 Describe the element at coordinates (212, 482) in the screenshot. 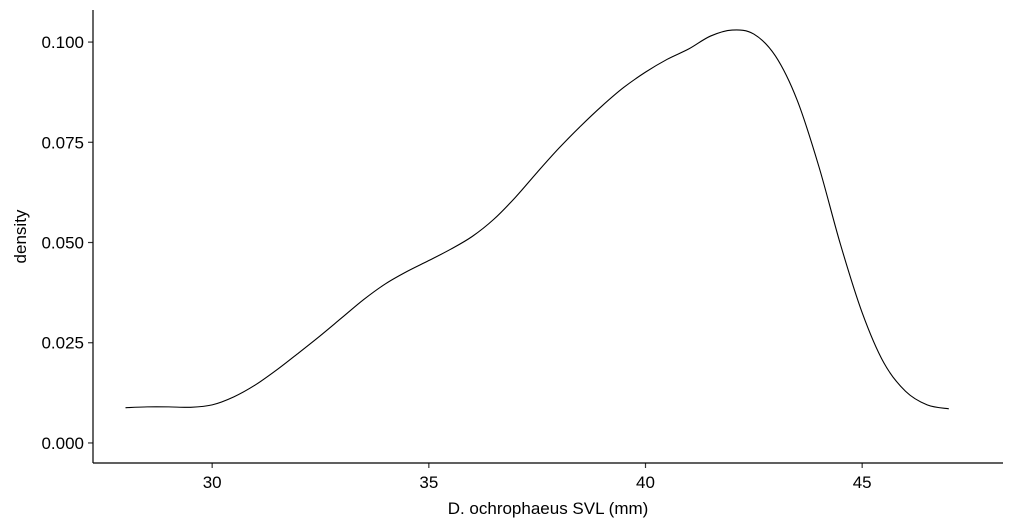

I see `x-tick-label: 30` at that location.